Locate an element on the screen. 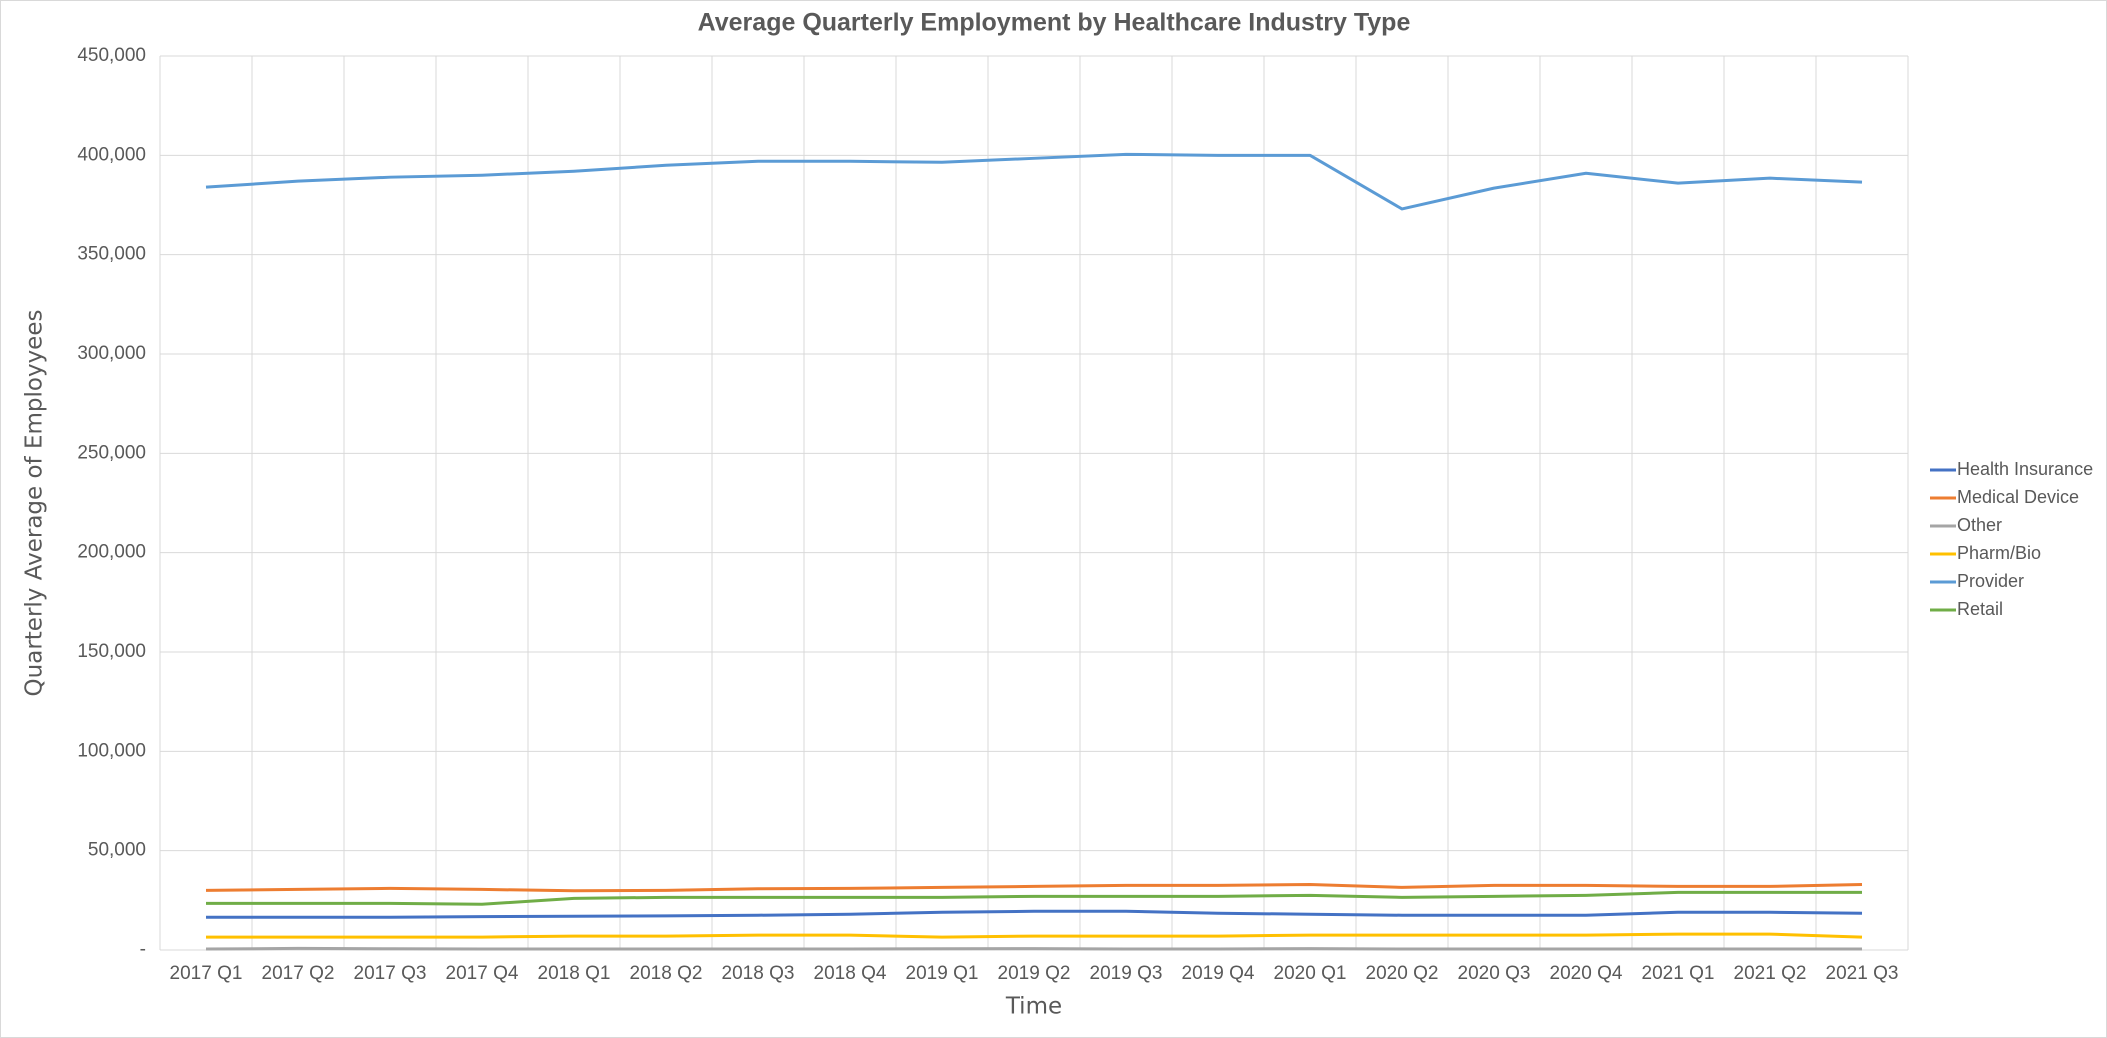  x-tick-label: 2021 Q3 is located at coordinates (1862, 973).